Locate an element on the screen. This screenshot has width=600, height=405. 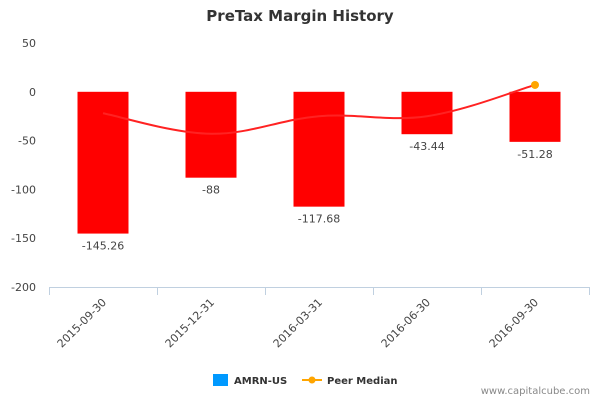
watermark-text: www.capitalcube.com is located at coordinates (535, 391).